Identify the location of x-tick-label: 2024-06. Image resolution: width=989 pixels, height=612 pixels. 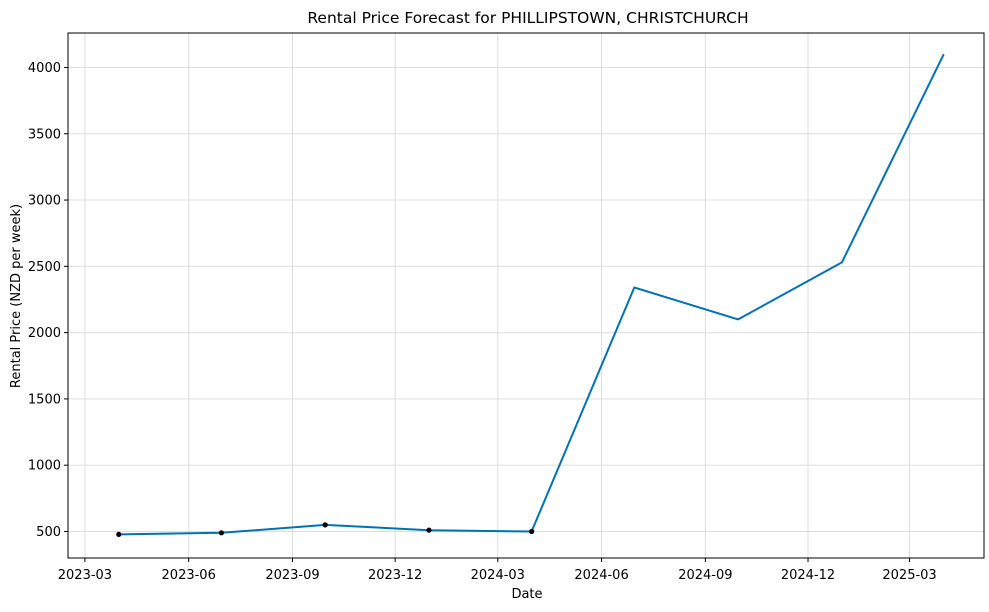
(601, 575).